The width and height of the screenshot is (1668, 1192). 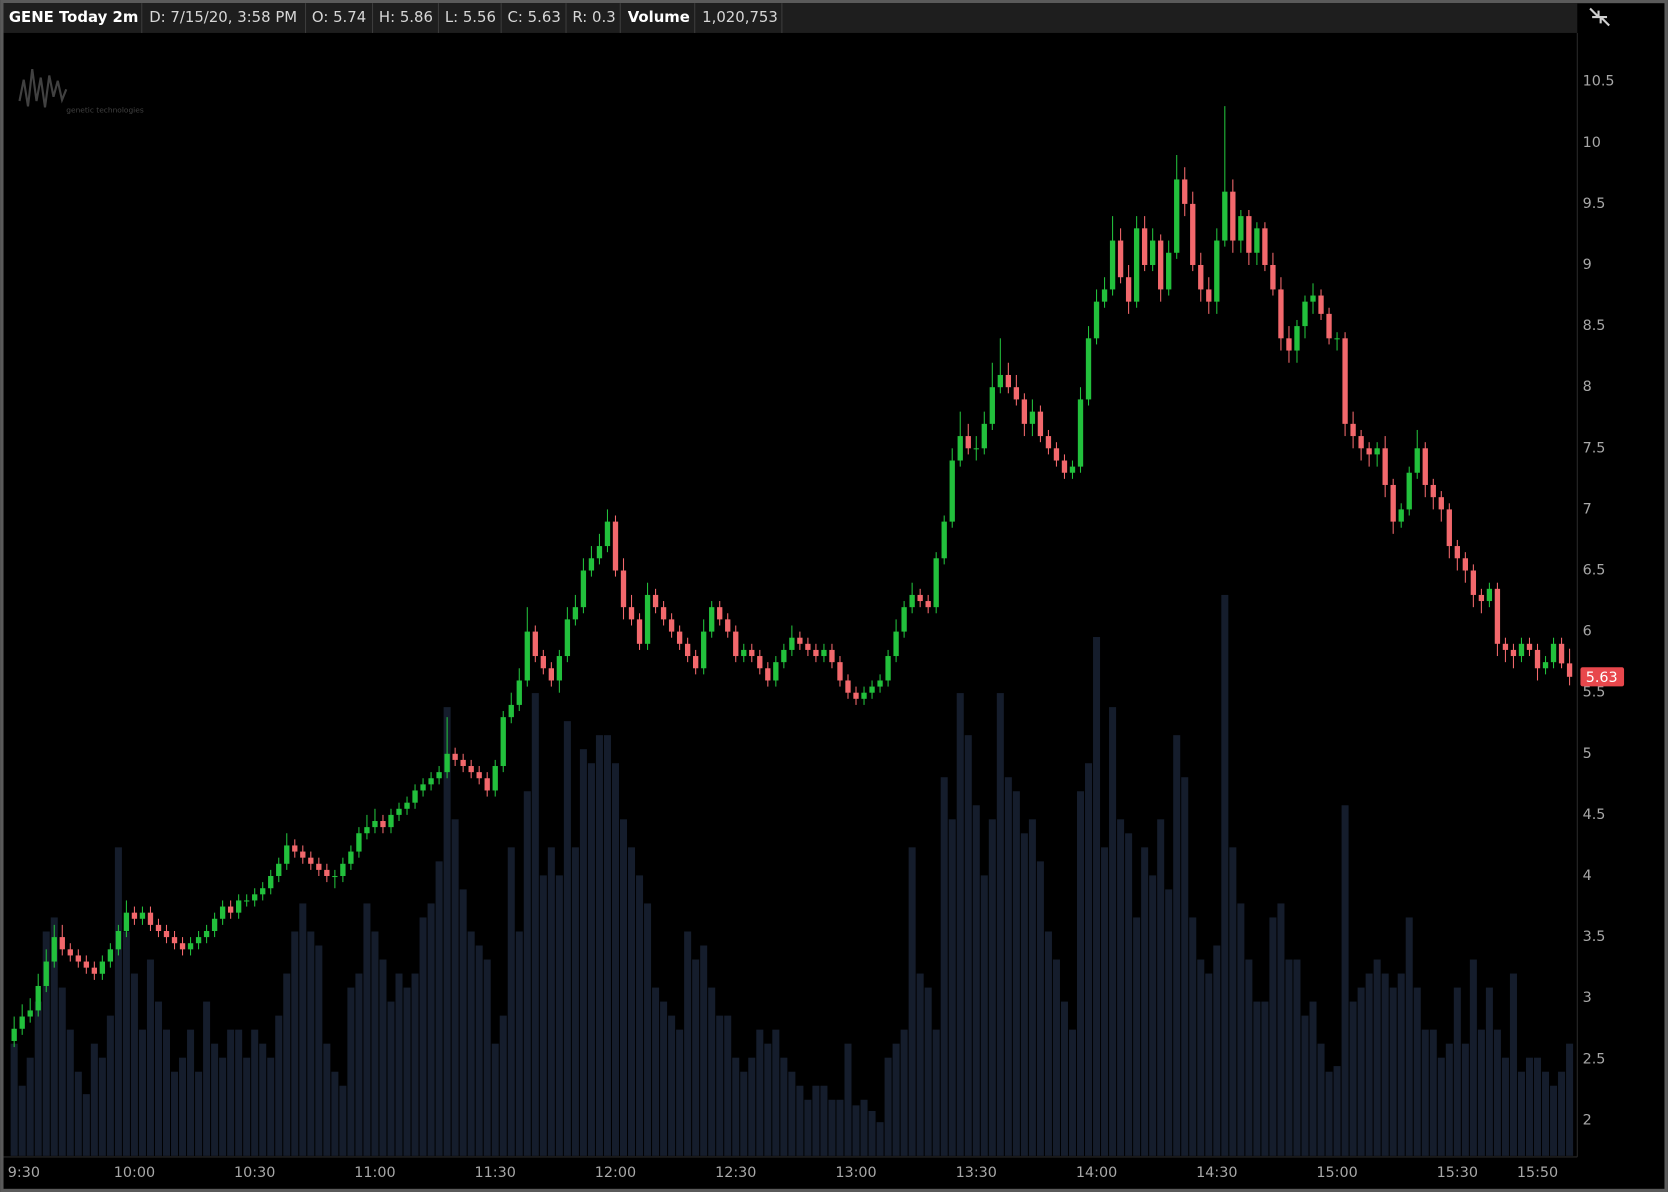 What do you see at coordinates (1096, 1173) in the screenshot?
I see `x-tick-label: 14:00` at bounding box center [1096, 1173].